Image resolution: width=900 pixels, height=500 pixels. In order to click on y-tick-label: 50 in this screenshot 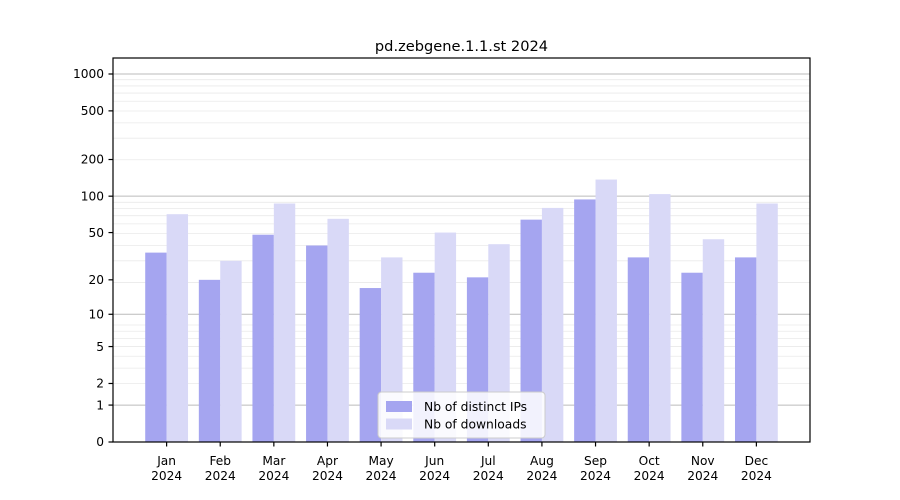, I will do `click(96, 233)`.